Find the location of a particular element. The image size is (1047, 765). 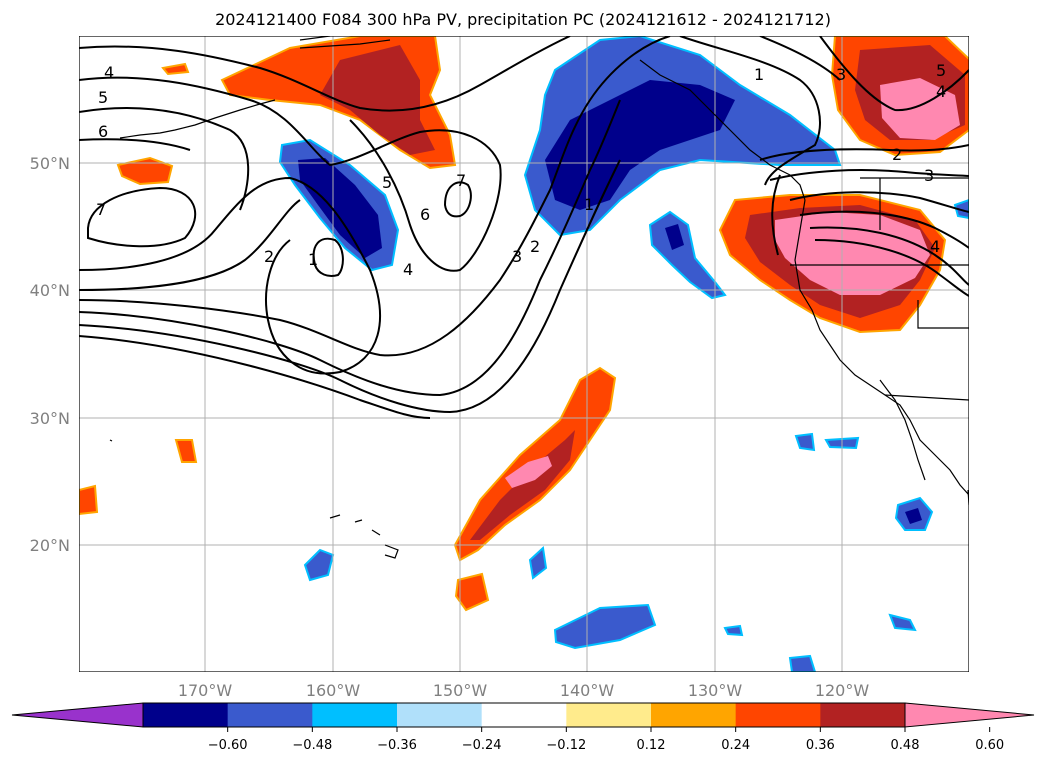

colorbar-tick-label: −0.24 is located at coordinates (482, 745).